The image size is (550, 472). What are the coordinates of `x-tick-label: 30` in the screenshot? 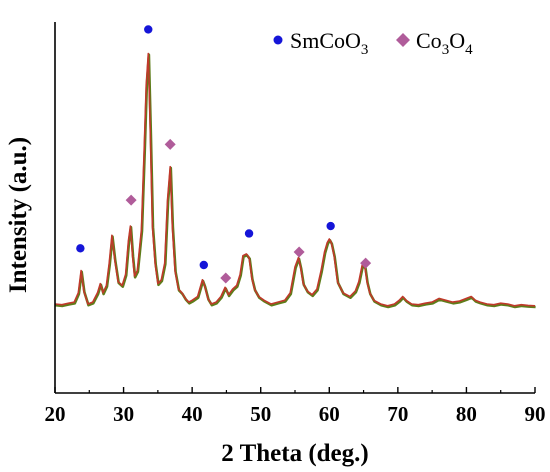 It's located at (123, 414).